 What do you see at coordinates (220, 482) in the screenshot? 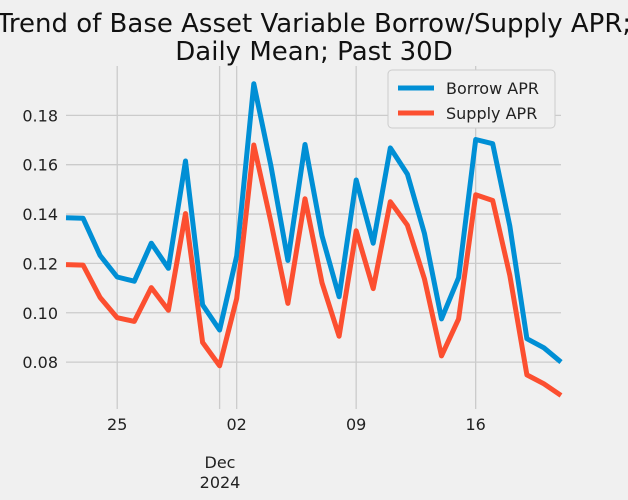
I see `x-axis-year-label: 2024` at bounding box center [220, 482].